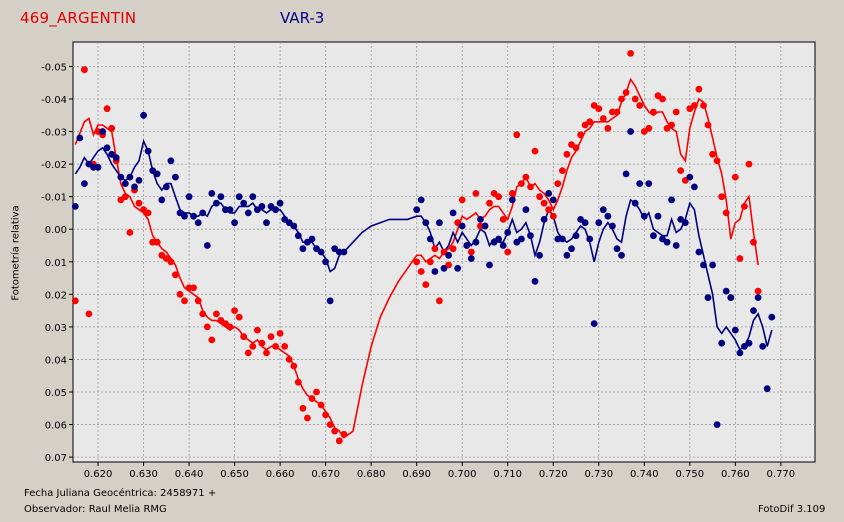 This screenshot has height=522, width=844. I want to click on y-tick-label: -0.02, so click(54, 165).